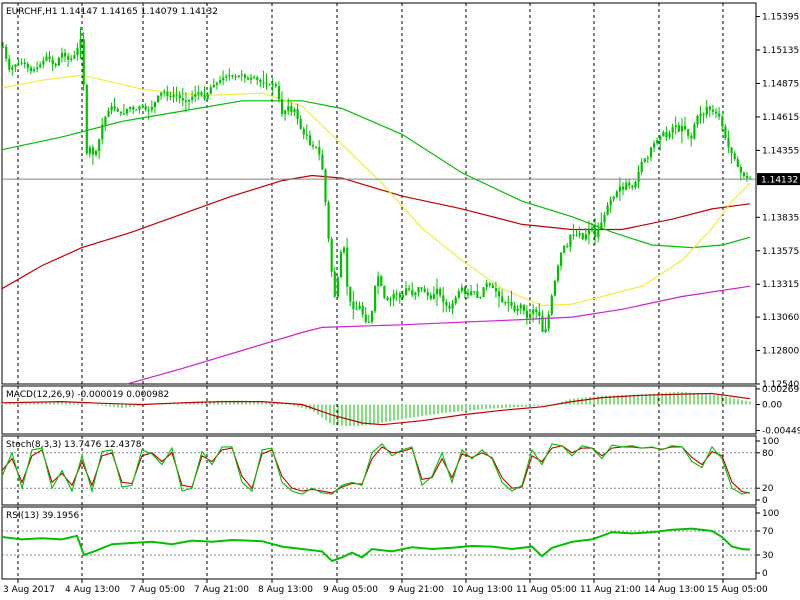 This screenshot has width=800, height=600. I want to click on stoch-panel: Stoch(8,3,3) 13.7476 12.4378 100 80 20 0, so click(390, 470).